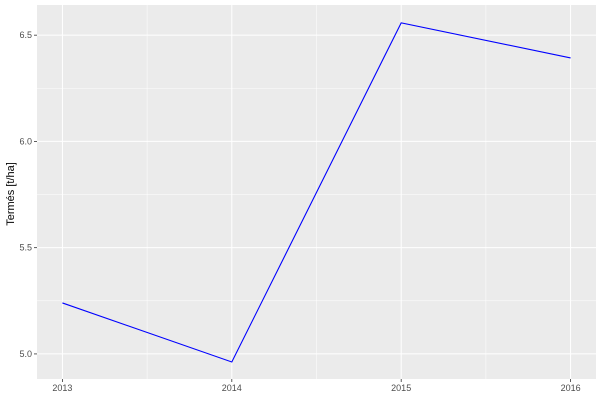 Image resolution: width=600 pixels, height=400 pixels. Describe the element at coordinates (25, 354) in the screenshot. I see `y-tick-label: 5.0` at that location.